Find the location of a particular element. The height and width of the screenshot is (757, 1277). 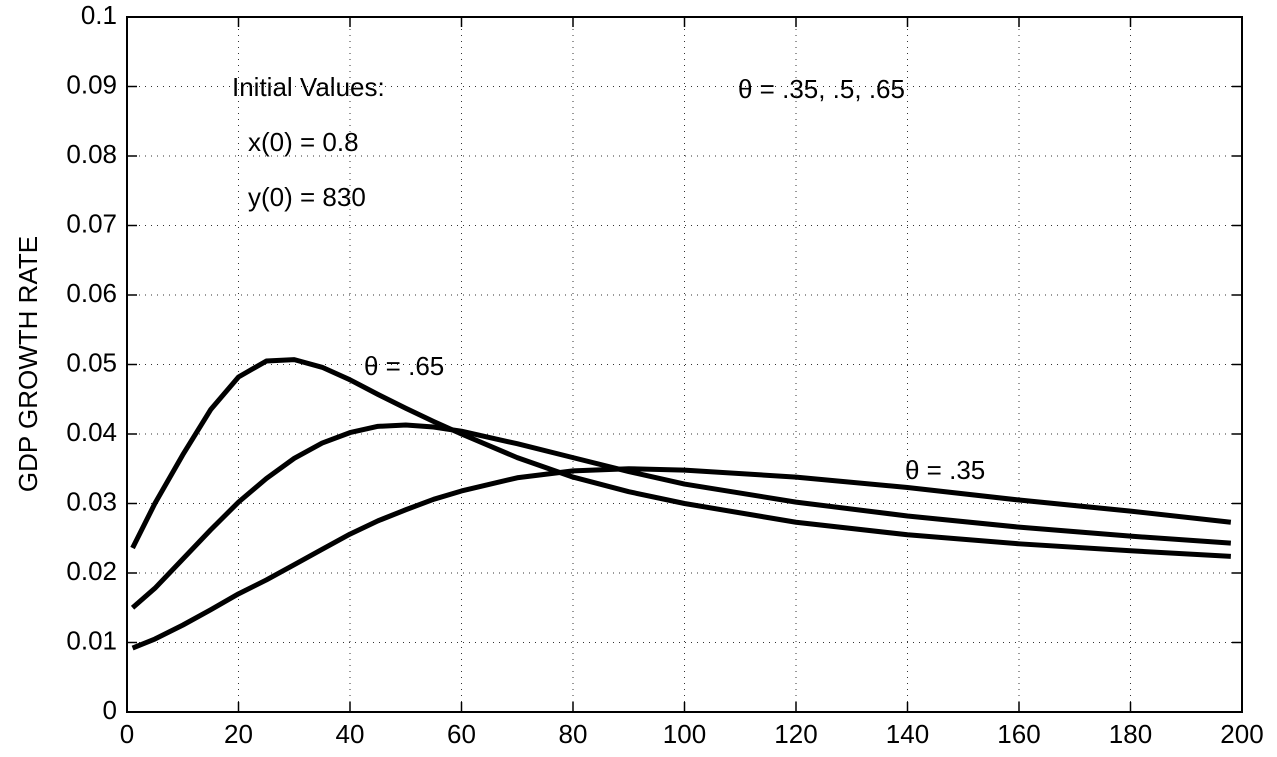

x-tick-label: 80 is located at coordinates (573, 734).